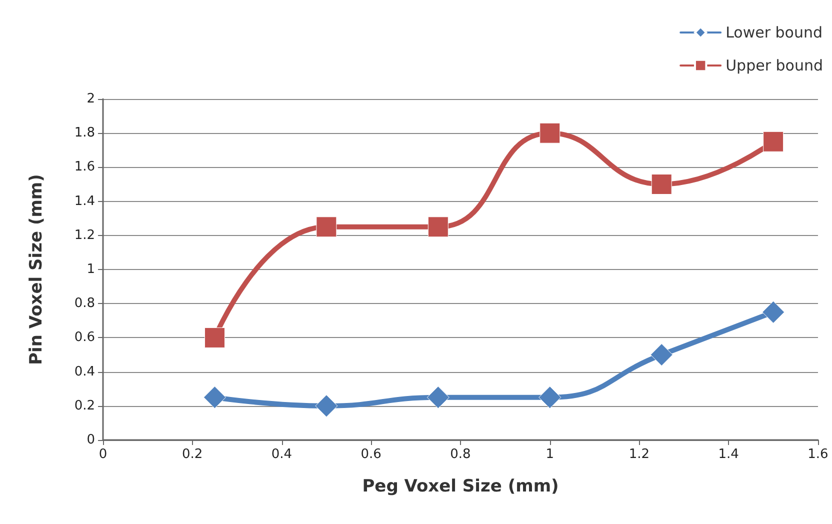 This screenshot has height=524, width=832. I want to click on x-tick-label: 1, so click(550, 454).